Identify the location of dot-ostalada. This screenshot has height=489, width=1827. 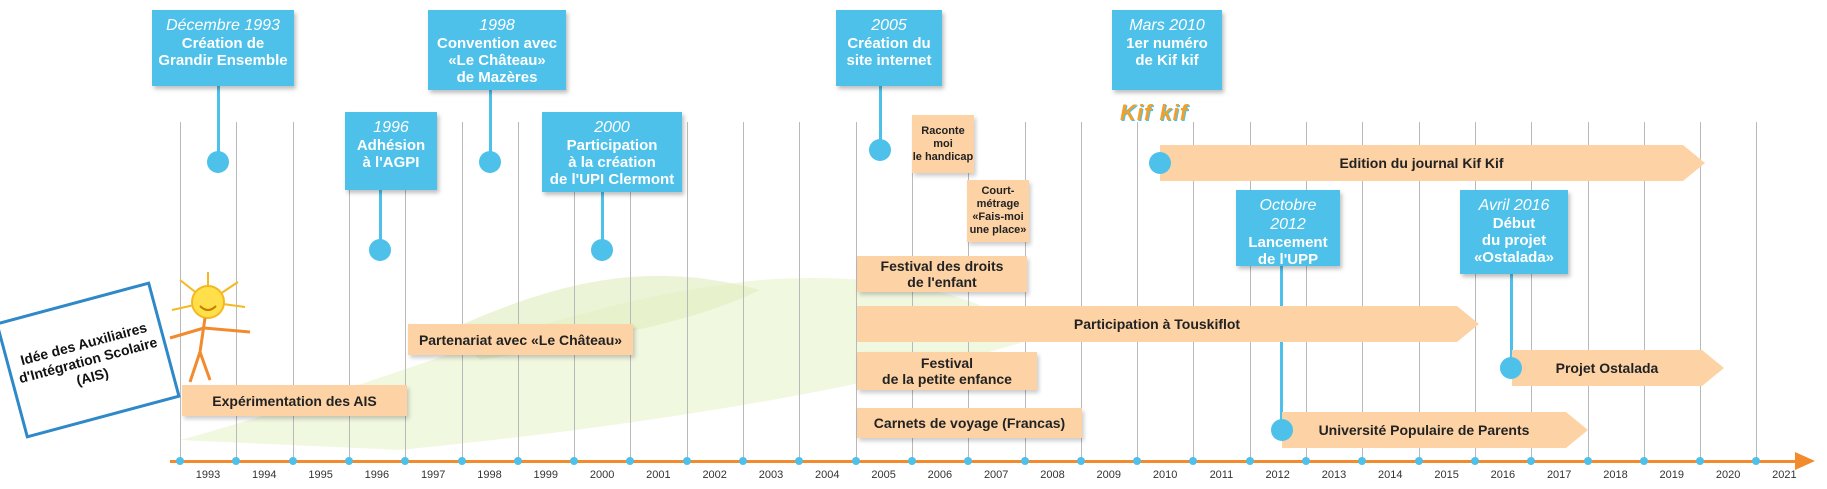
(1511, 368).